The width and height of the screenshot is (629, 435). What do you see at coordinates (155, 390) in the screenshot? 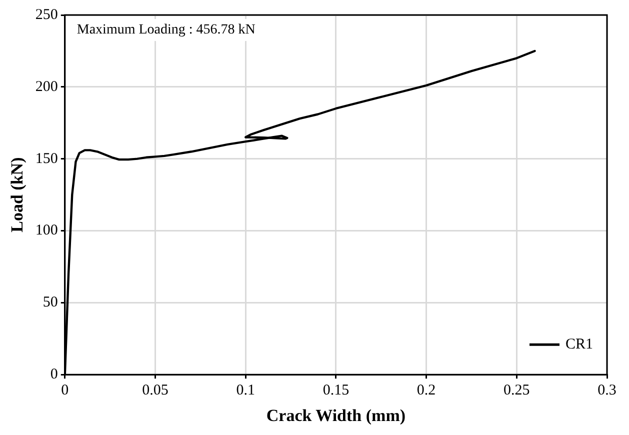
I see `x-tick-label: 0.05` at bounding box center [155, 390].